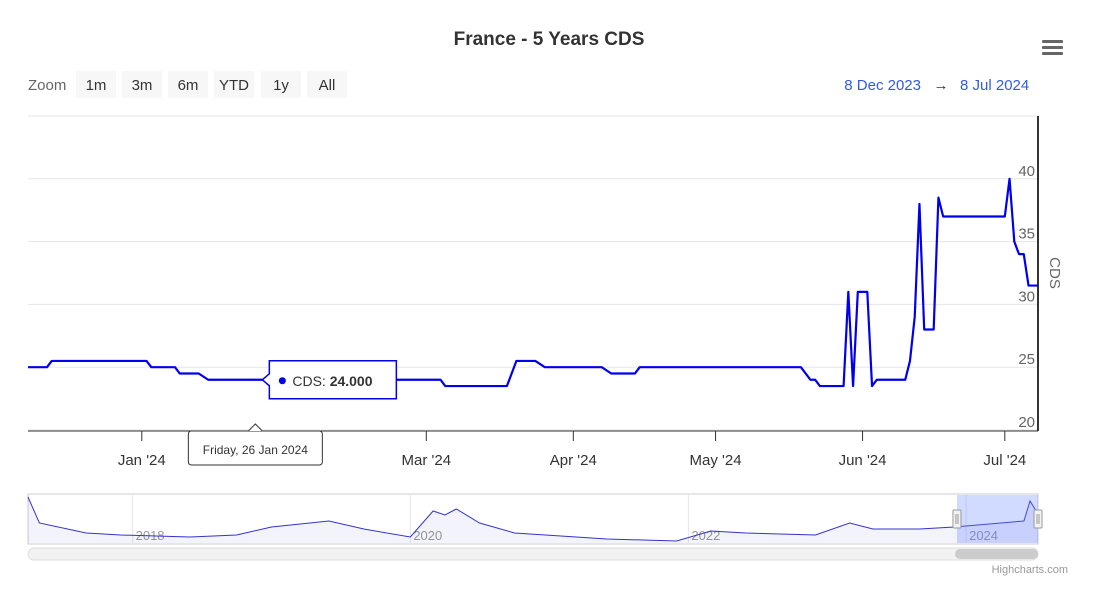 The width and height of the screenshot is (1098, 610). What do you see at coordinates (882, 85) in the screenshot?
I see `range-from: 8 Dec 2023` at bounding box center [882, 85].